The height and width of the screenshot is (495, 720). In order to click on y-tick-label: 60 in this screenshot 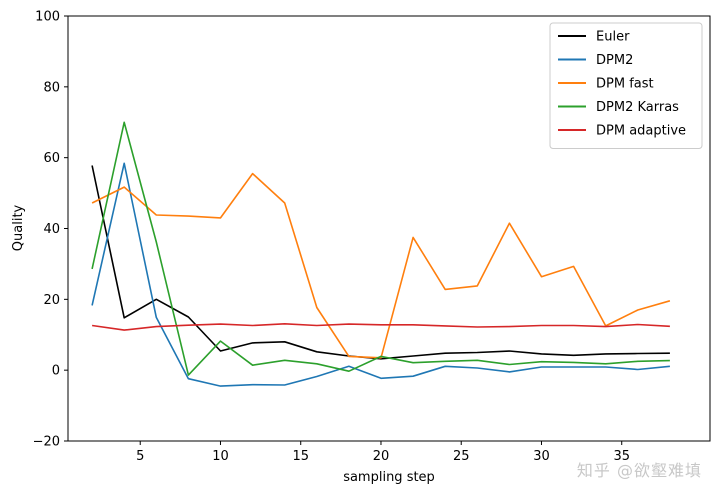, I will do `click(51, 158)`.